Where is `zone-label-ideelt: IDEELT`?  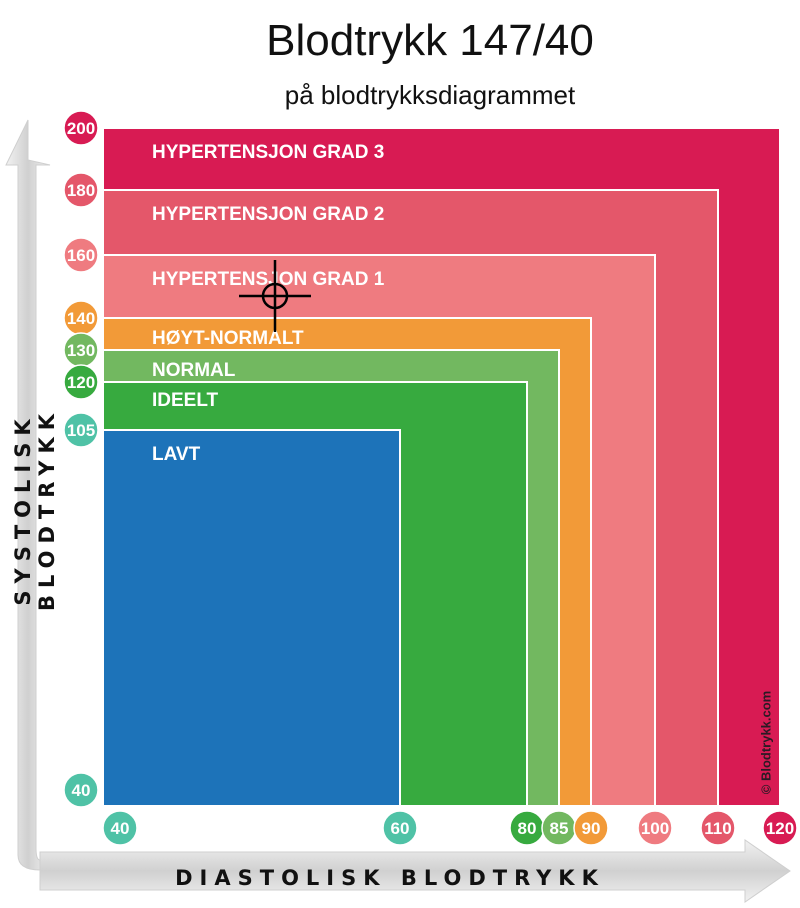 zone-label-ideelt: IDEELT is located at coordinates (185, 400).